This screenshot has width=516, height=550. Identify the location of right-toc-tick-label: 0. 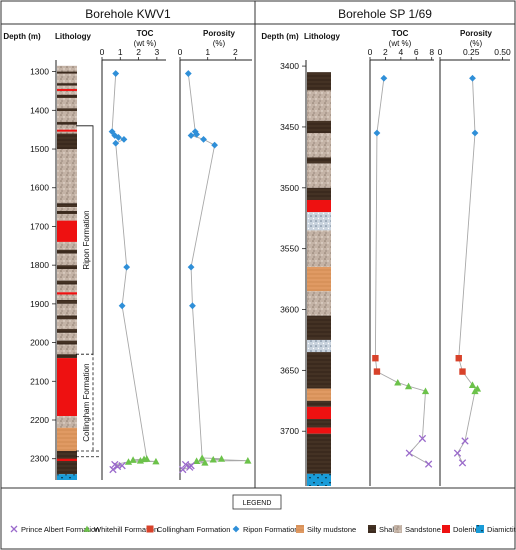
(370, 52).